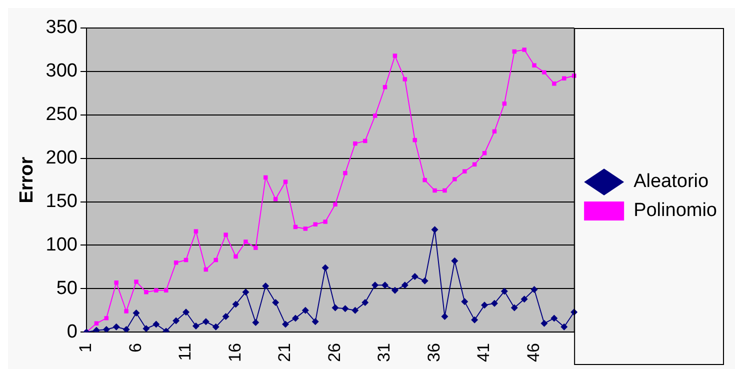 The image size is (743, 377). Describe the element at coordinates (27, 180) in the screenshot. I see `y-axis-title: Error` at that location.